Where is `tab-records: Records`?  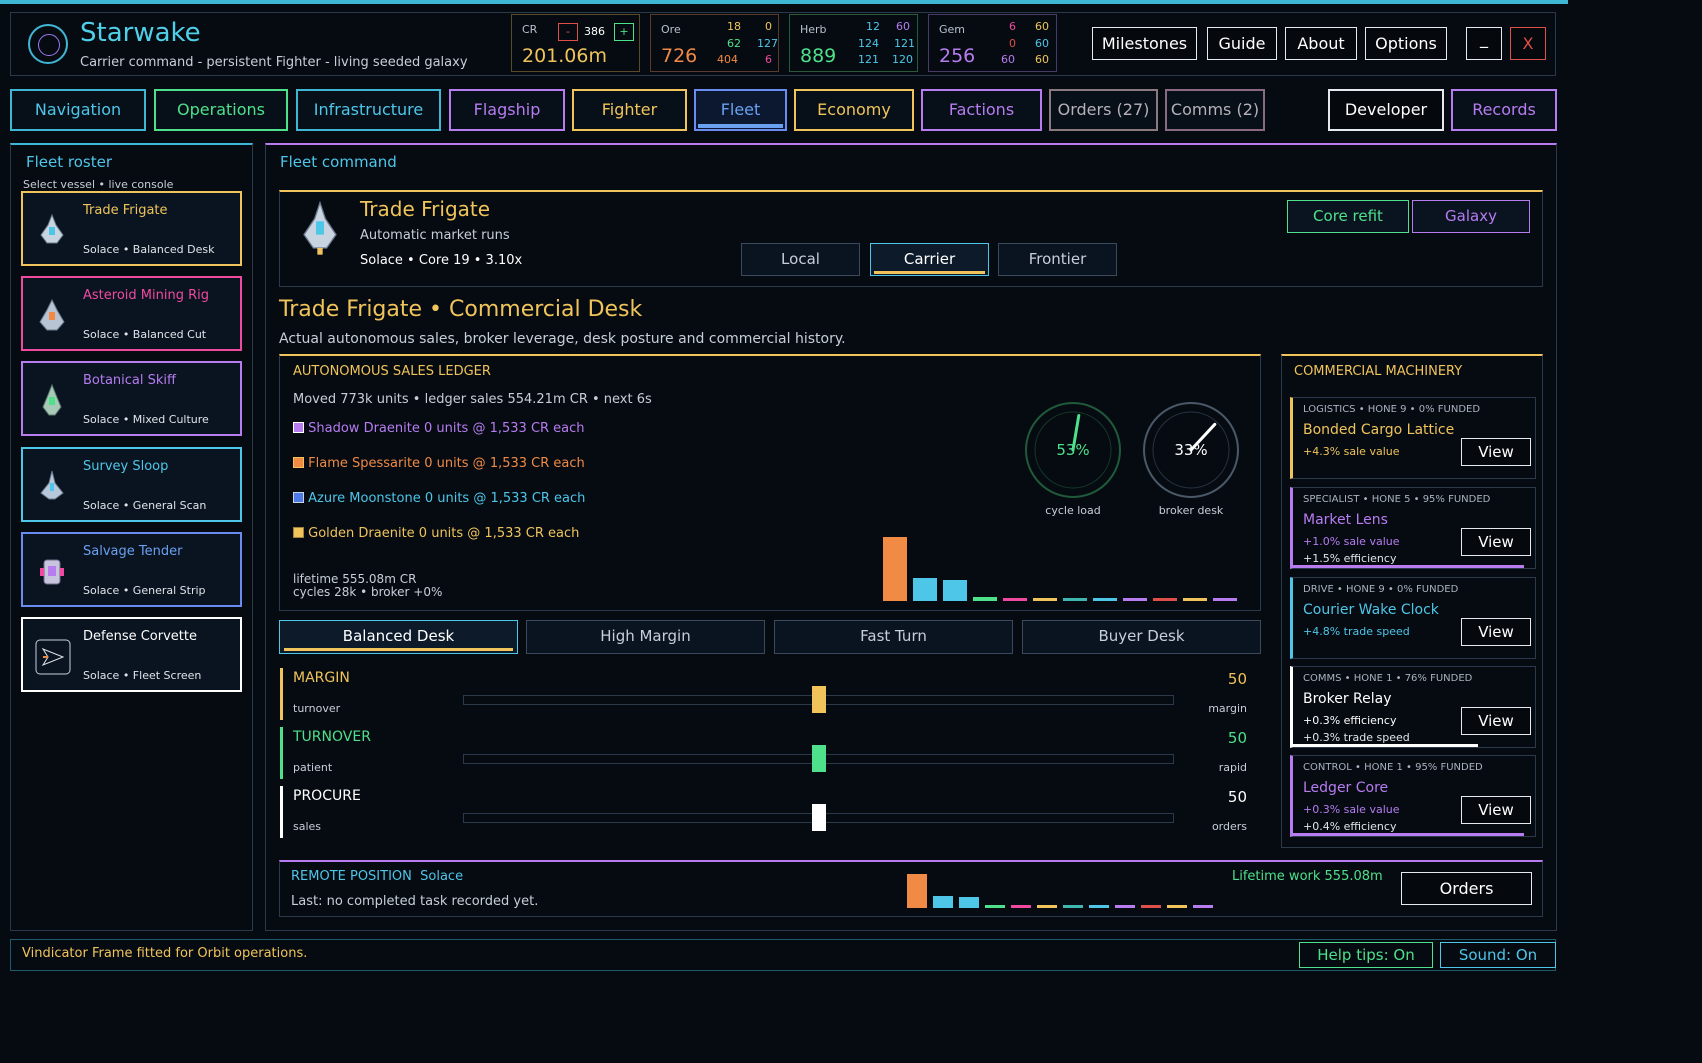
tab-records: Records is located at coordinates (1504, 110).